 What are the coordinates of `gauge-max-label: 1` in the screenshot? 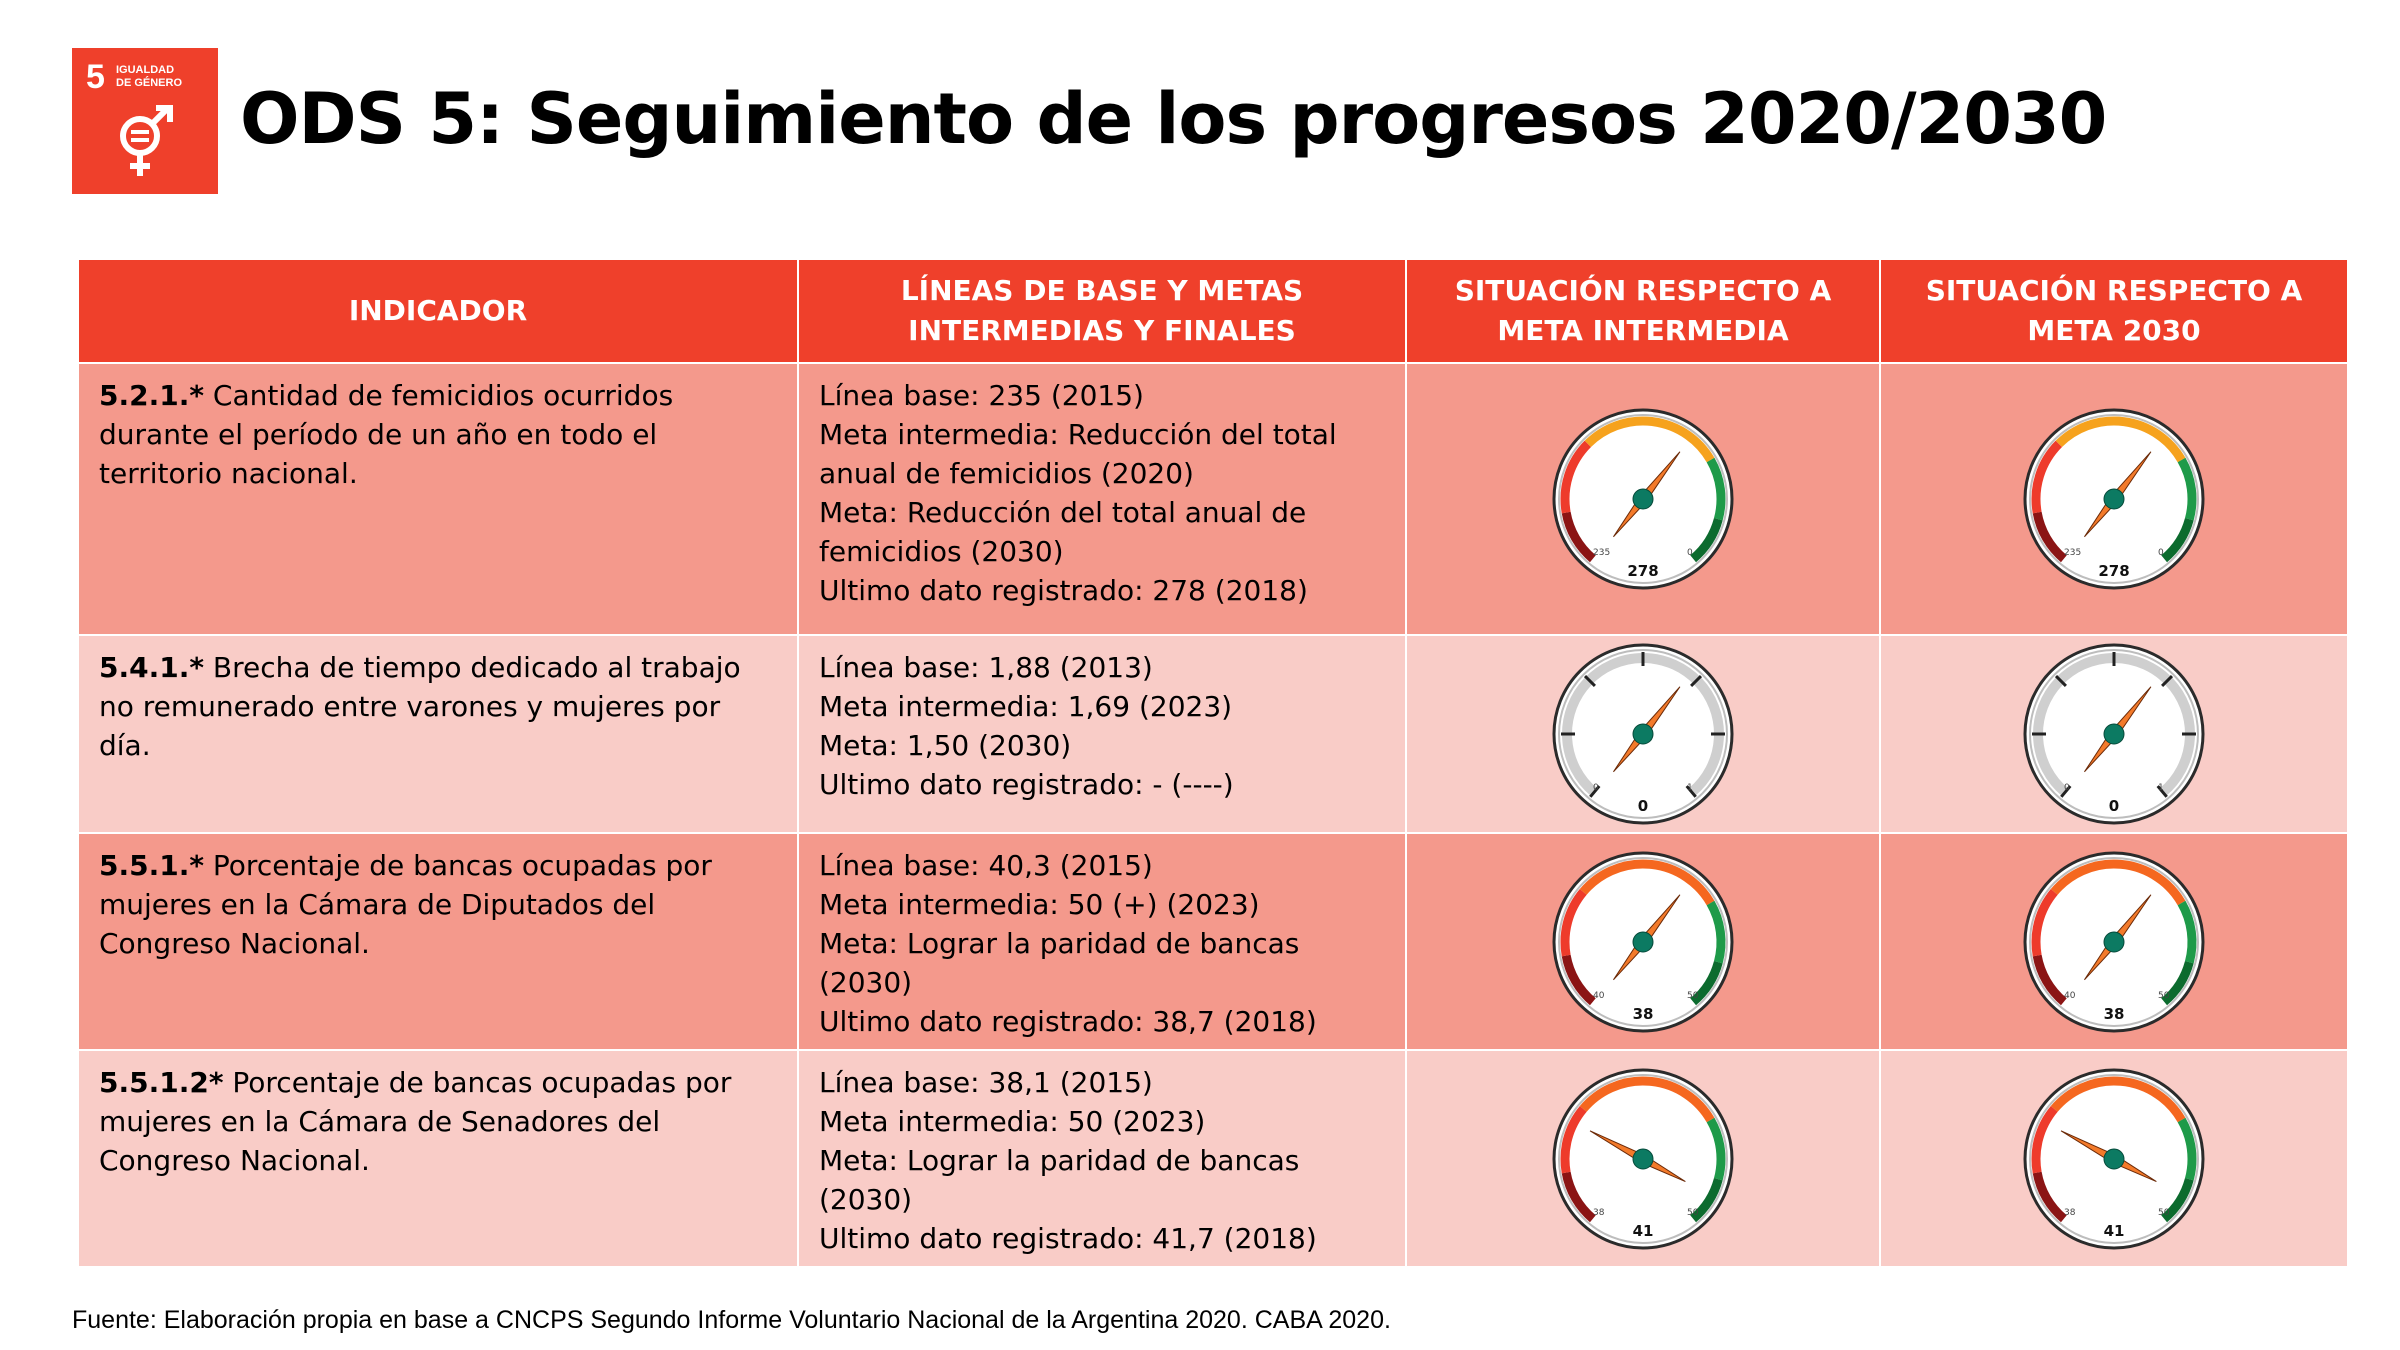 It's located at (2161, 788).